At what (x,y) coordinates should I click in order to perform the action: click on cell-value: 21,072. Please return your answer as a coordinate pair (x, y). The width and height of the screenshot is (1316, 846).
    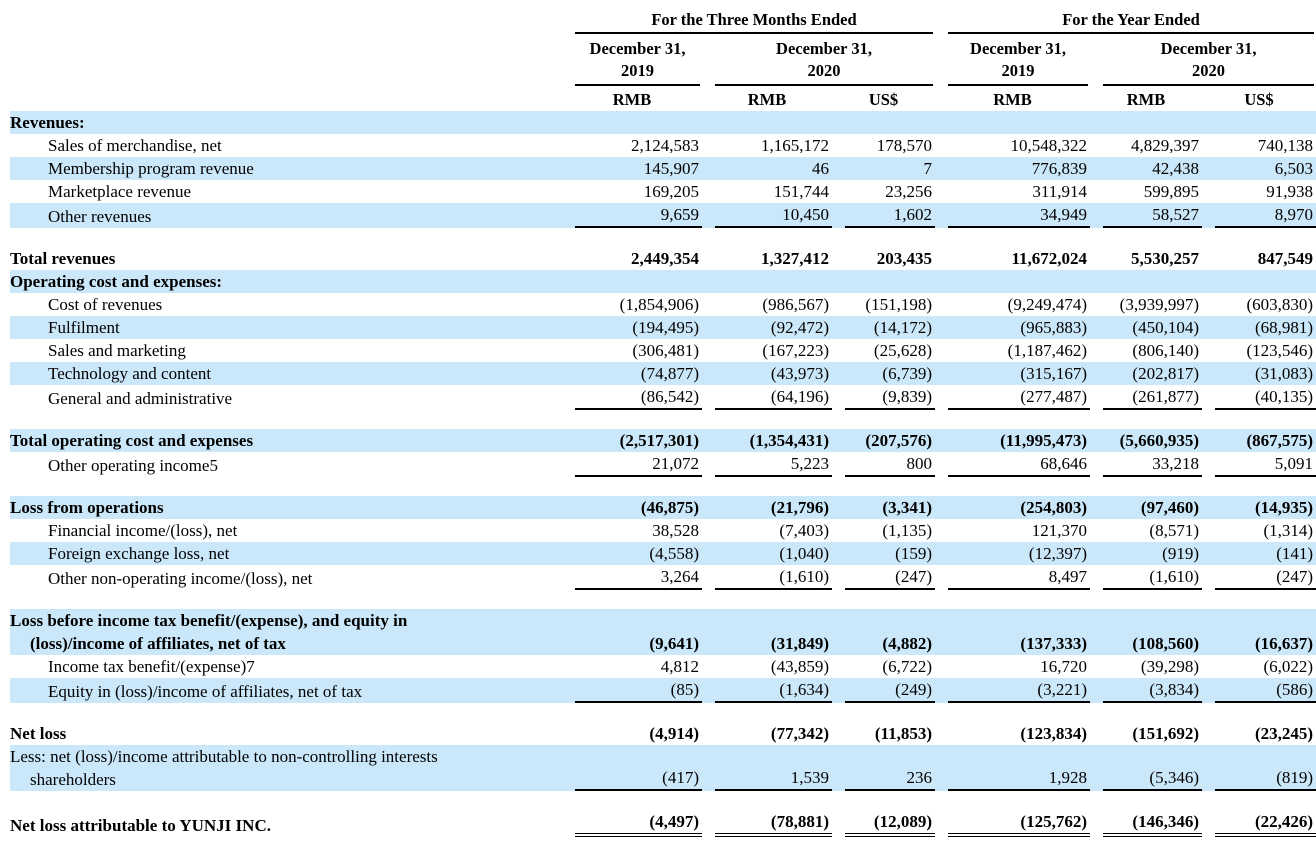
    Looking at the image, I should click on (632, 464).